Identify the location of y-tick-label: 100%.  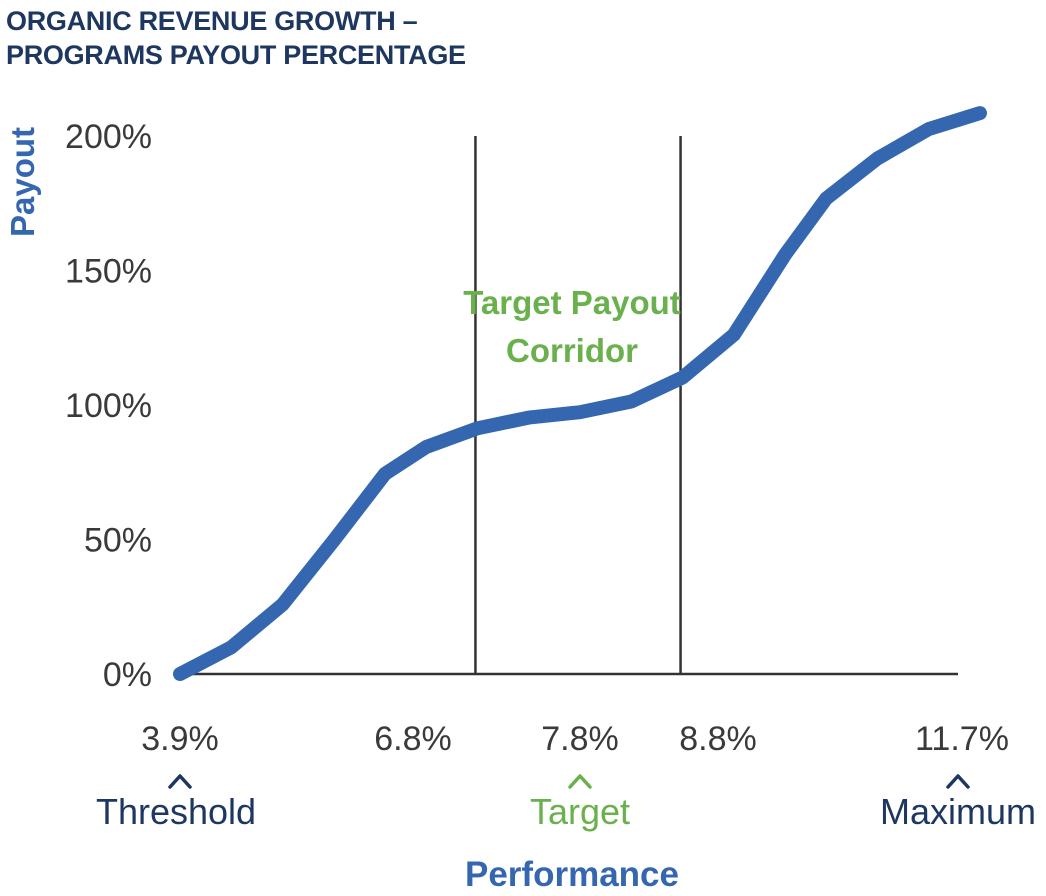
(108, 406).